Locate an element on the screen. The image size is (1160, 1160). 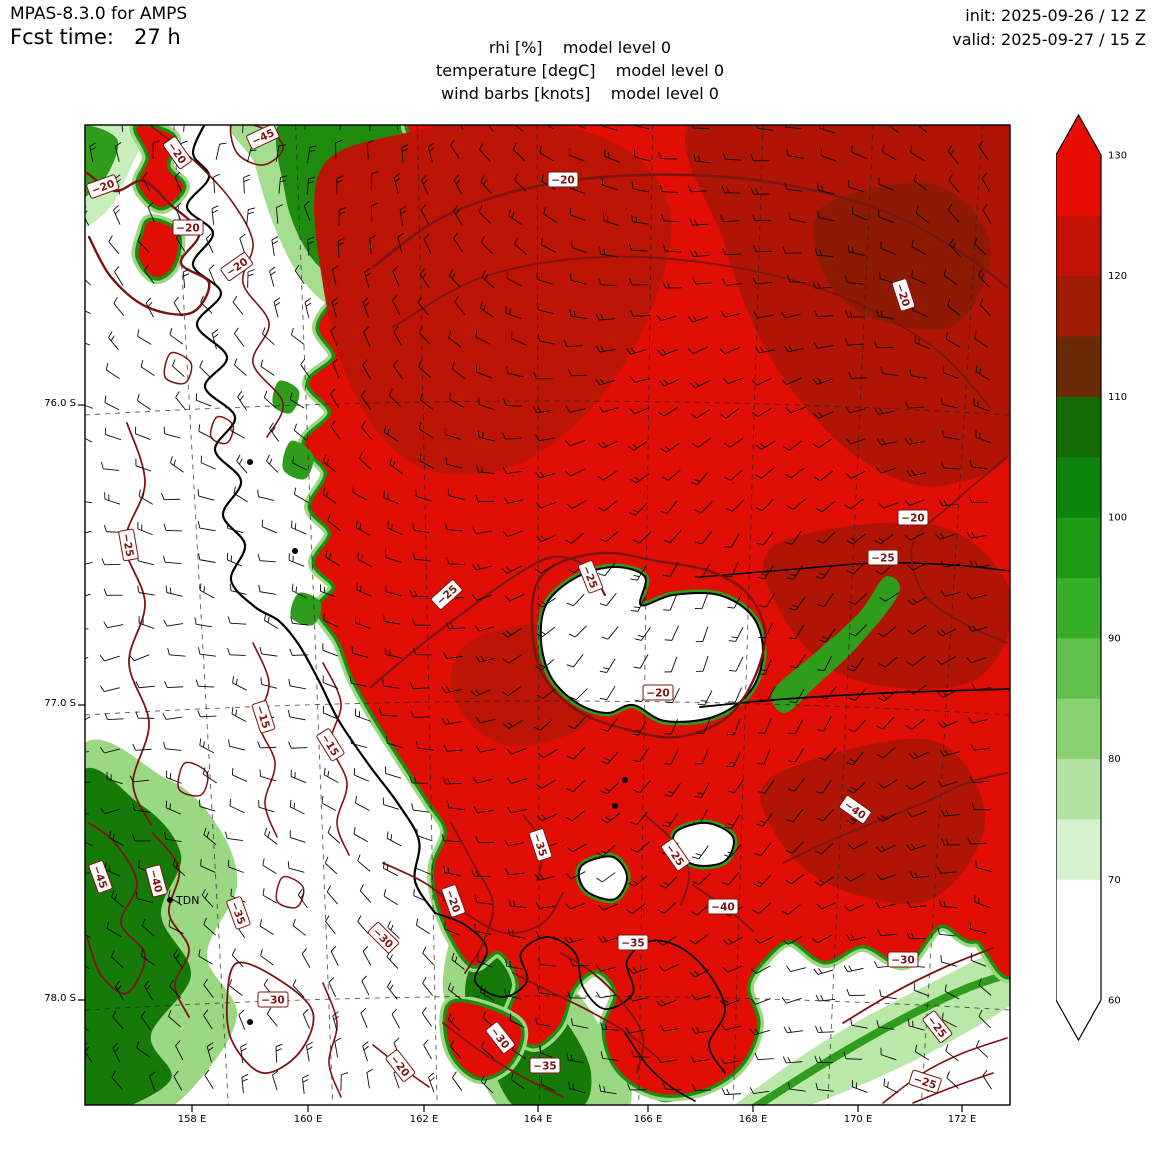
valid-time: valid: 2025-09-27 / 15 Z is located at coordinates (1049, 39).